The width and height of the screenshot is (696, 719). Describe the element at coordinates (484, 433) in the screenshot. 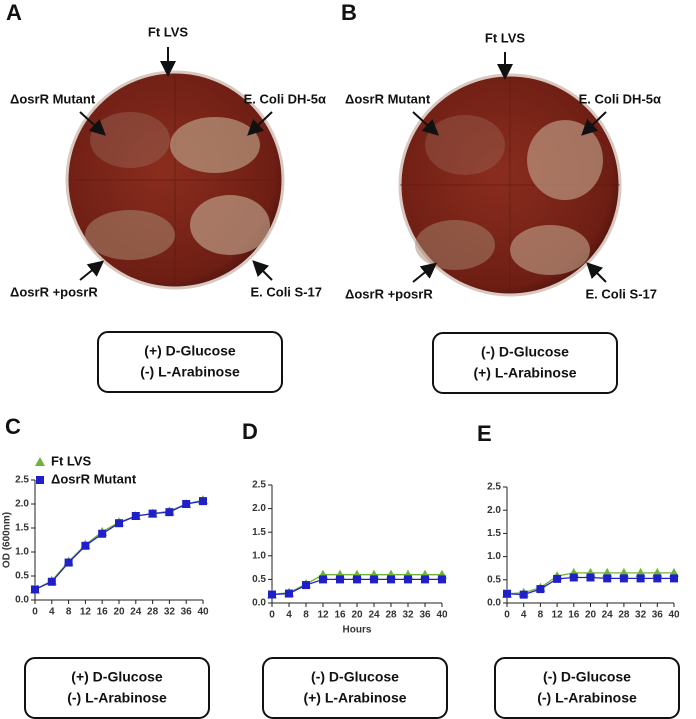

I see `panel-label: E` at that location.